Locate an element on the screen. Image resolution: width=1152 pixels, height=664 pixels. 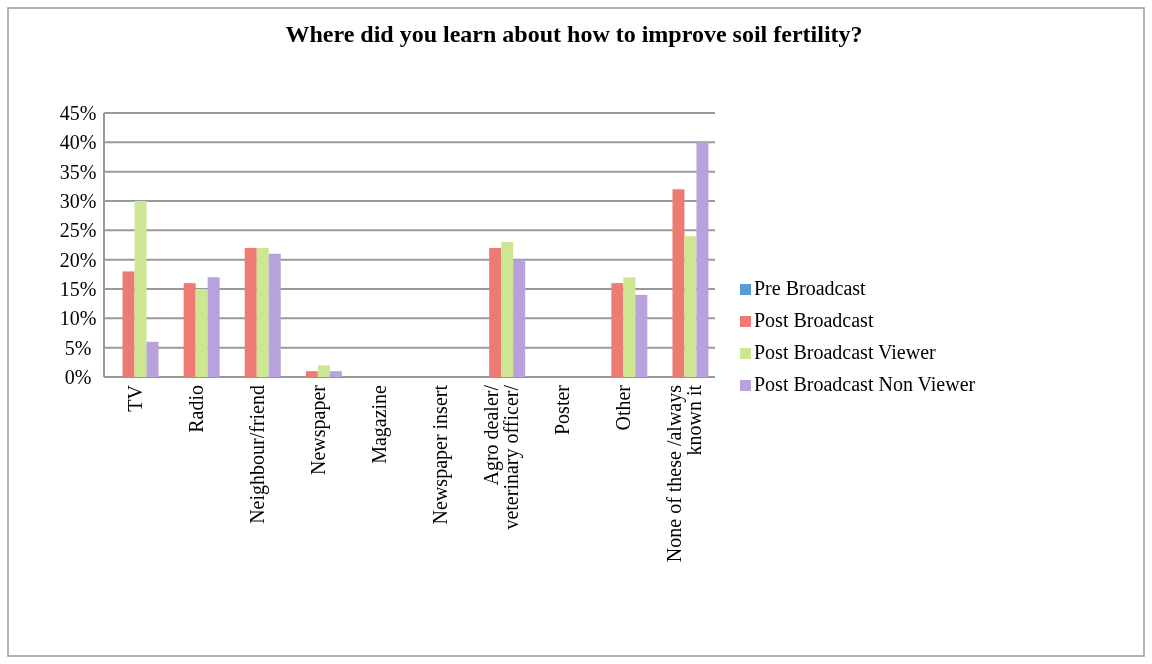
chart-title: Where did you learn about how to improve soil fertility? is located at coordinates (574, 34).